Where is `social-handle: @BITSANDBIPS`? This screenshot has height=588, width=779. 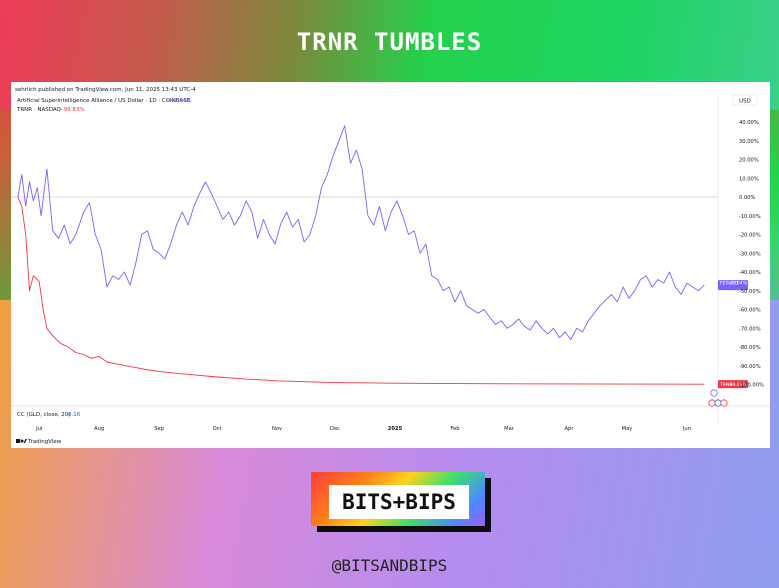
social-handle: @BITSANDBIPS is located at coordinates (389, 565).